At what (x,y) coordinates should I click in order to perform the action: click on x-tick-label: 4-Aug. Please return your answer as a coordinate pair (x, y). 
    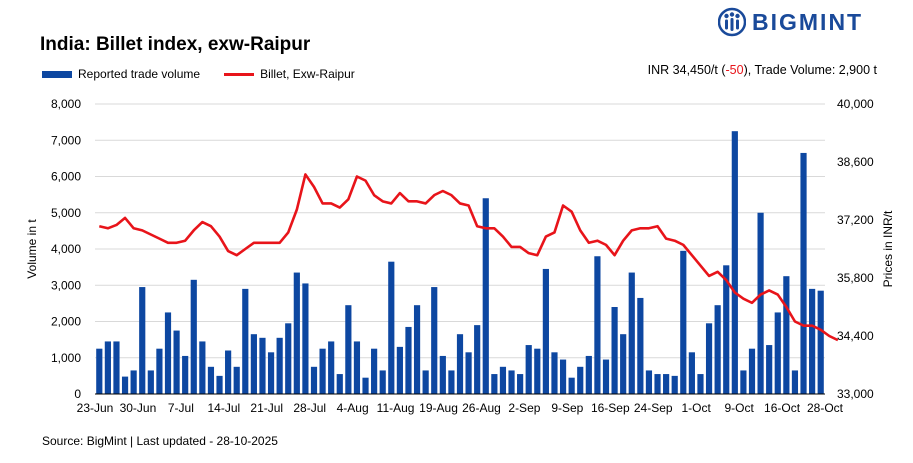
    Looking at the image, I should click on (353, 408).